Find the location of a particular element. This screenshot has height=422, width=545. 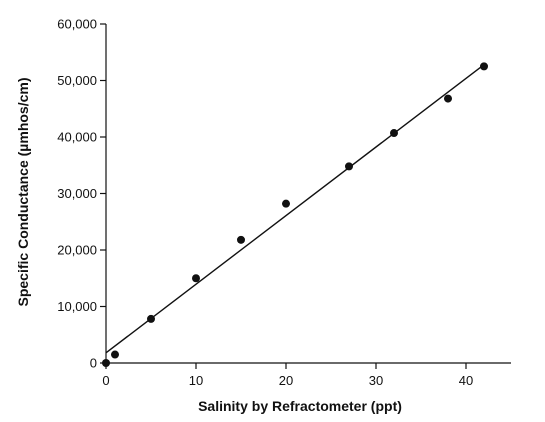

x-tick-label: 20 is located at coordinates (286, 380).